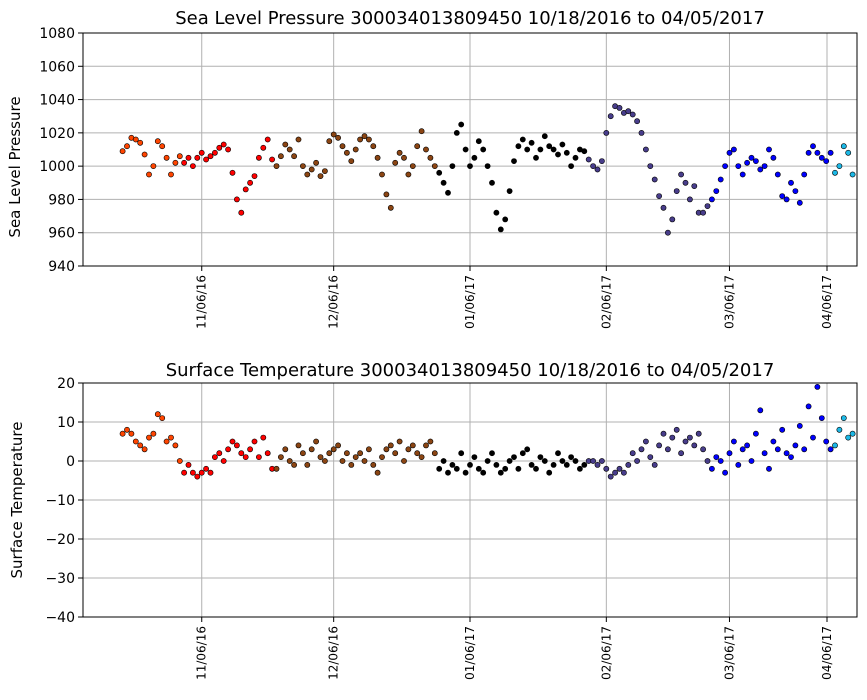 This screenshot has height=700, width=867. Describe the element at coordinates (61, 234) in the screenshot. I see `y-tick-label: 960` at that location.